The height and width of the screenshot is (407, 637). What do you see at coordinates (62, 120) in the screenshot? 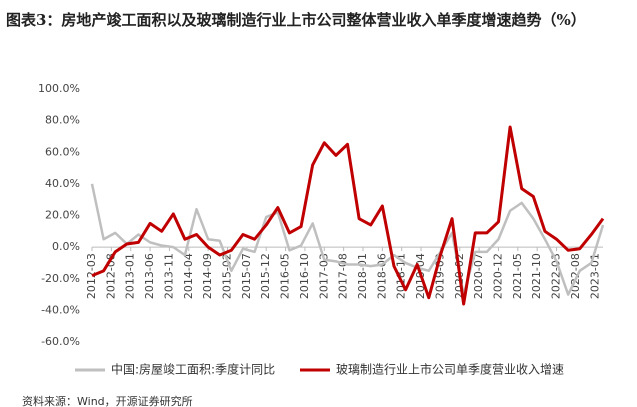
I see `y-tick-label: 80.0%` at bounding box center [62, 120].